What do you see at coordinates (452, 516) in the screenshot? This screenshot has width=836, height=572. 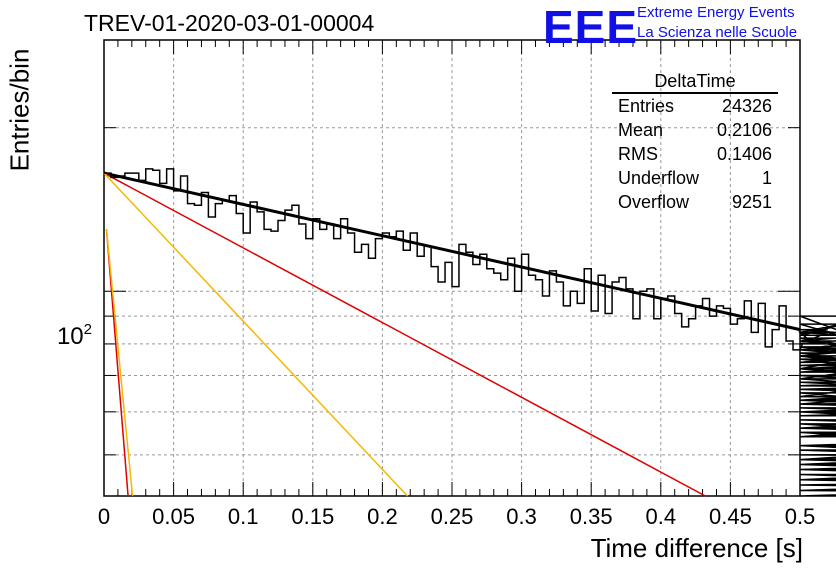 I see `x-tick-label: 0.25` at bounding box center [452, 516].